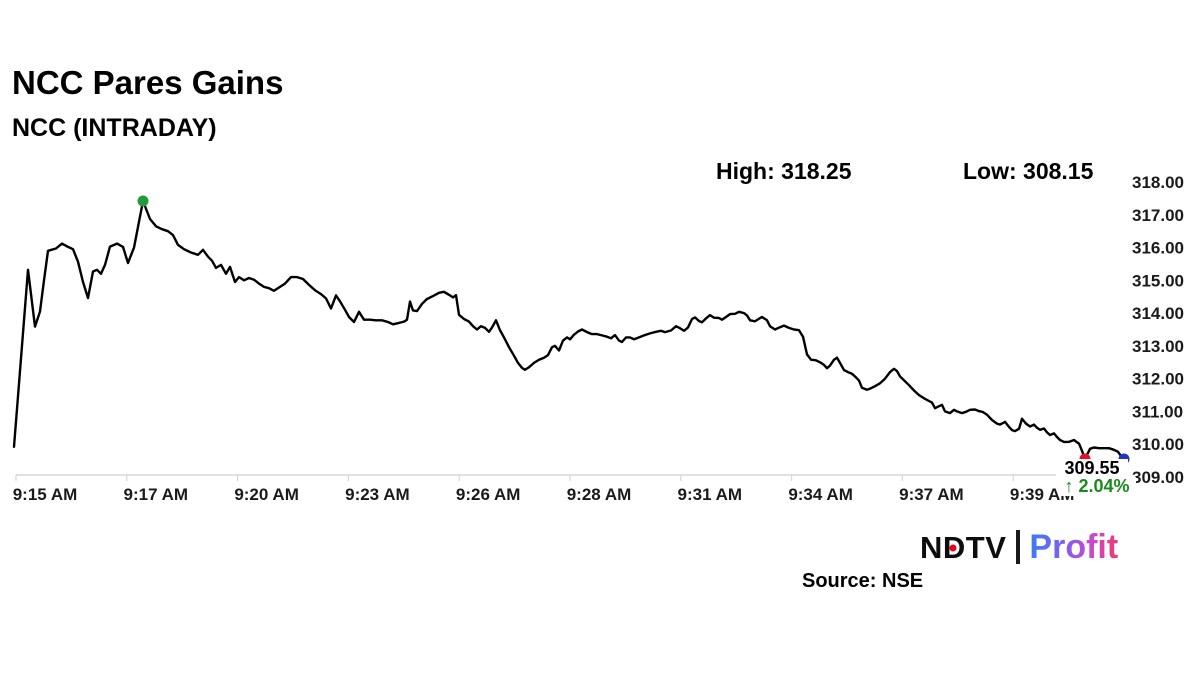 The image size is (1200, 674). Describe the element at coordinates (1158, 379) in the screenshot. I see `y-tick-label: 312.00` at that location.